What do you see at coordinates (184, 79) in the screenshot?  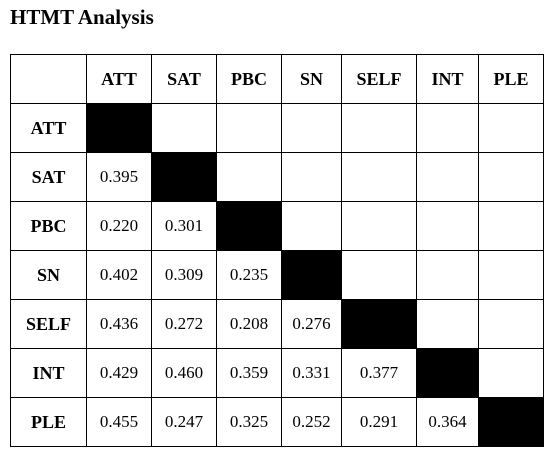 I see `column-header: SAT` at bounding box center [184, 79].